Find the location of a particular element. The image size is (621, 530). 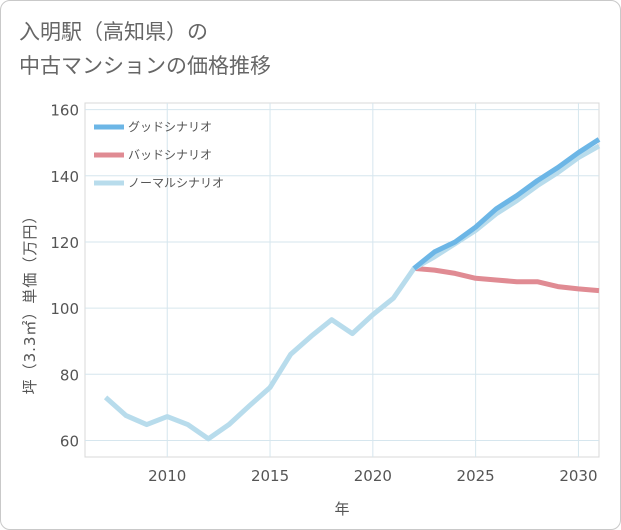

x-axis-label: 年 is located at coordinates (341, 509).